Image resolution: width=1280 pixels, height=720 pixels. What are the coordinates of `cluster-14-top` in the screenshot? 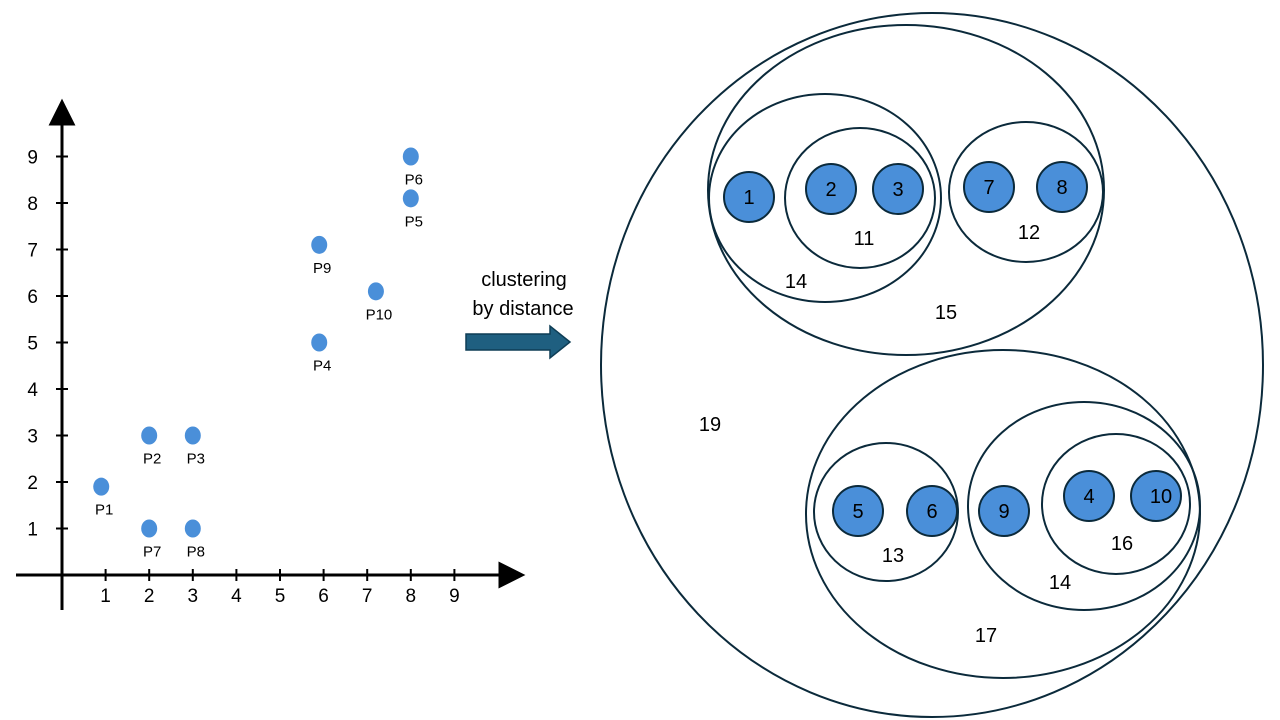 It's located at (825, 198).